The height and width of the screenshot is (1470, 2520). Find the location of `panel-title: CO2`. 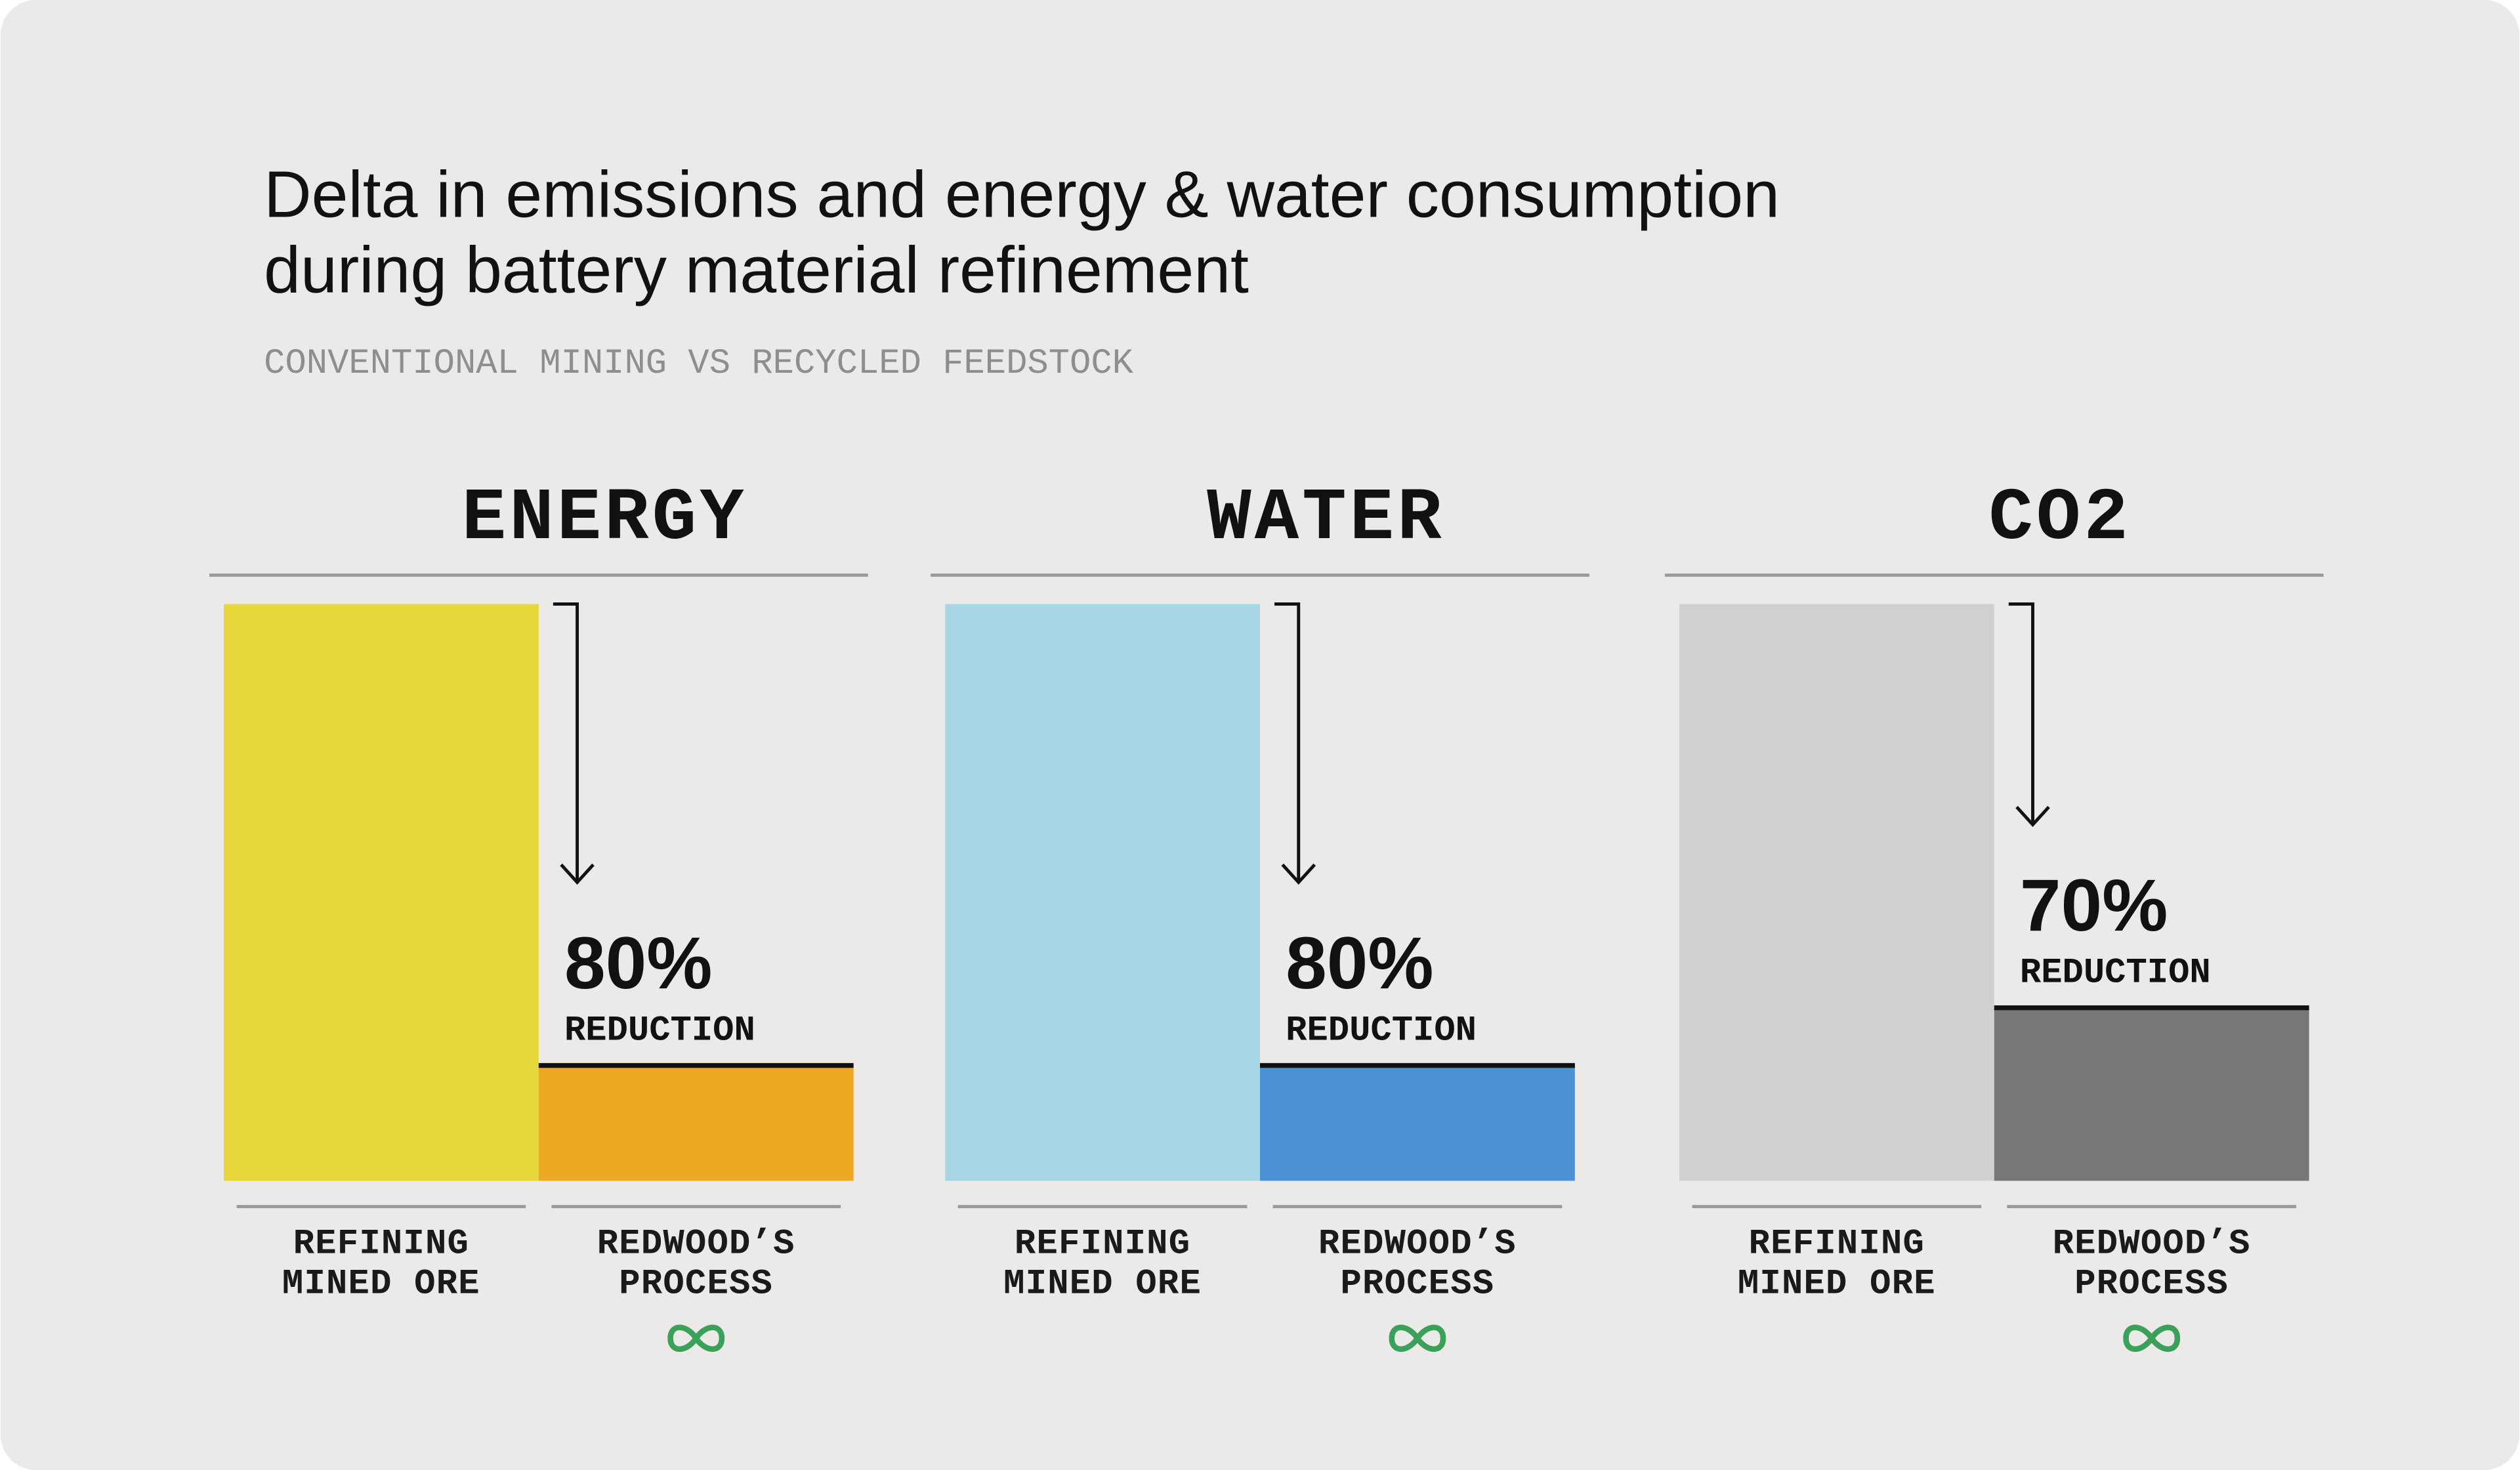

panel-title: CO2 is located at coordinates (2059, 518).